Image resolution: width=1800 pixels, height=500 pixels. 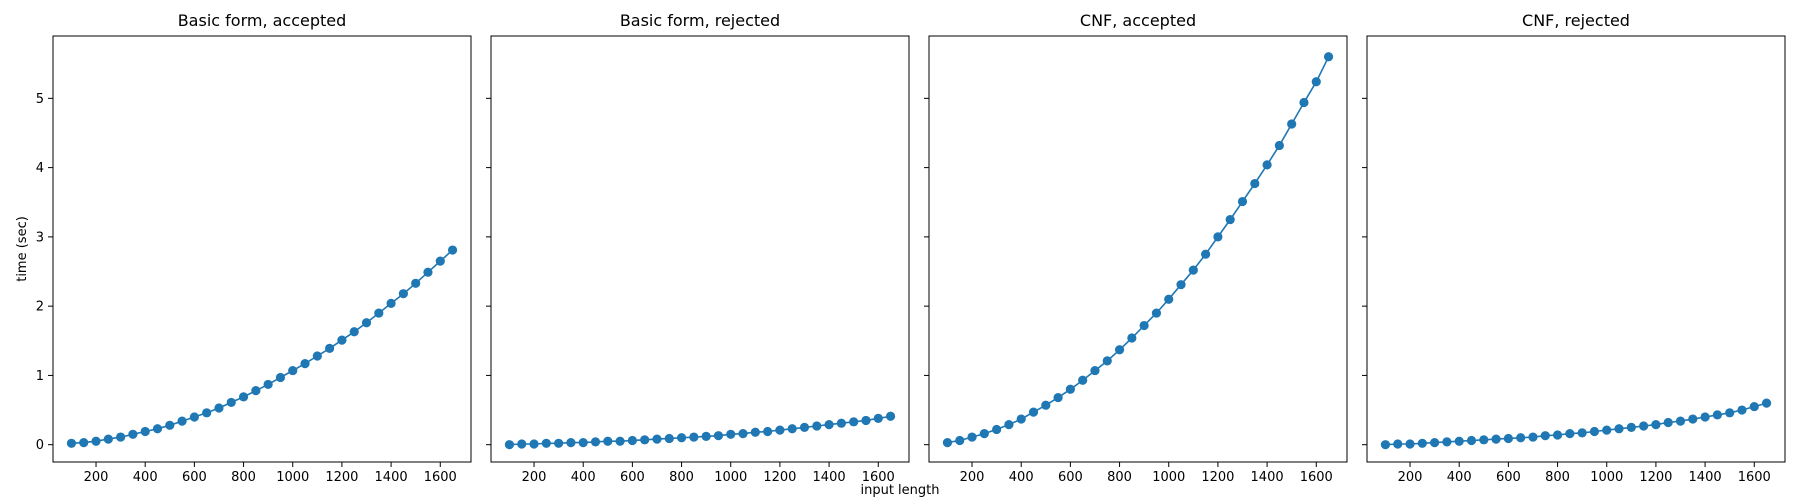 I want to click on y-tick-label: 3, so click(x=40, y=237).